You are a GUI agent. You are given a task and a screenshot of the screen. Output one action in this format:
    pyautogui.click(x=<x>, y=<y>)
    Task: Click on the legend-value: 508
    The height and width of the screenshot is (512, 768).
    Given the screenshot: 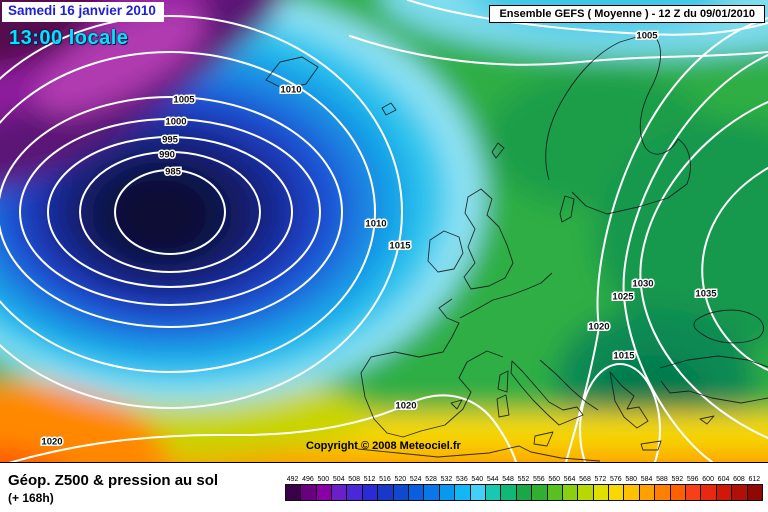 What is the action you would take?
    pyautogui.click(x=354, y=479)
    